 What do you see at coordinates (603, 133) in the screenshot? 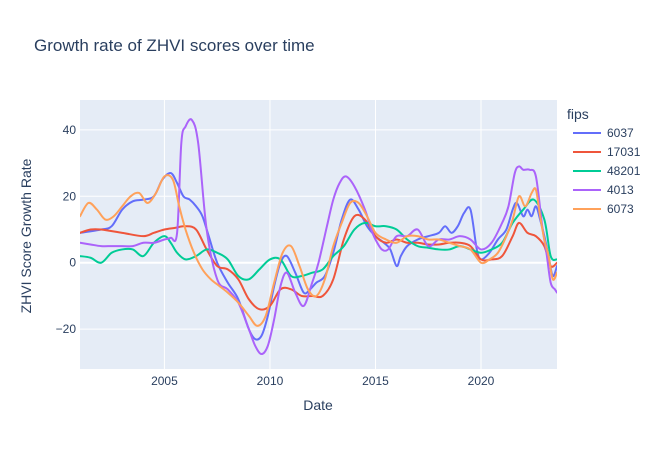
I see `legend-item-6037: 6037` at bounding box center [603, 133].